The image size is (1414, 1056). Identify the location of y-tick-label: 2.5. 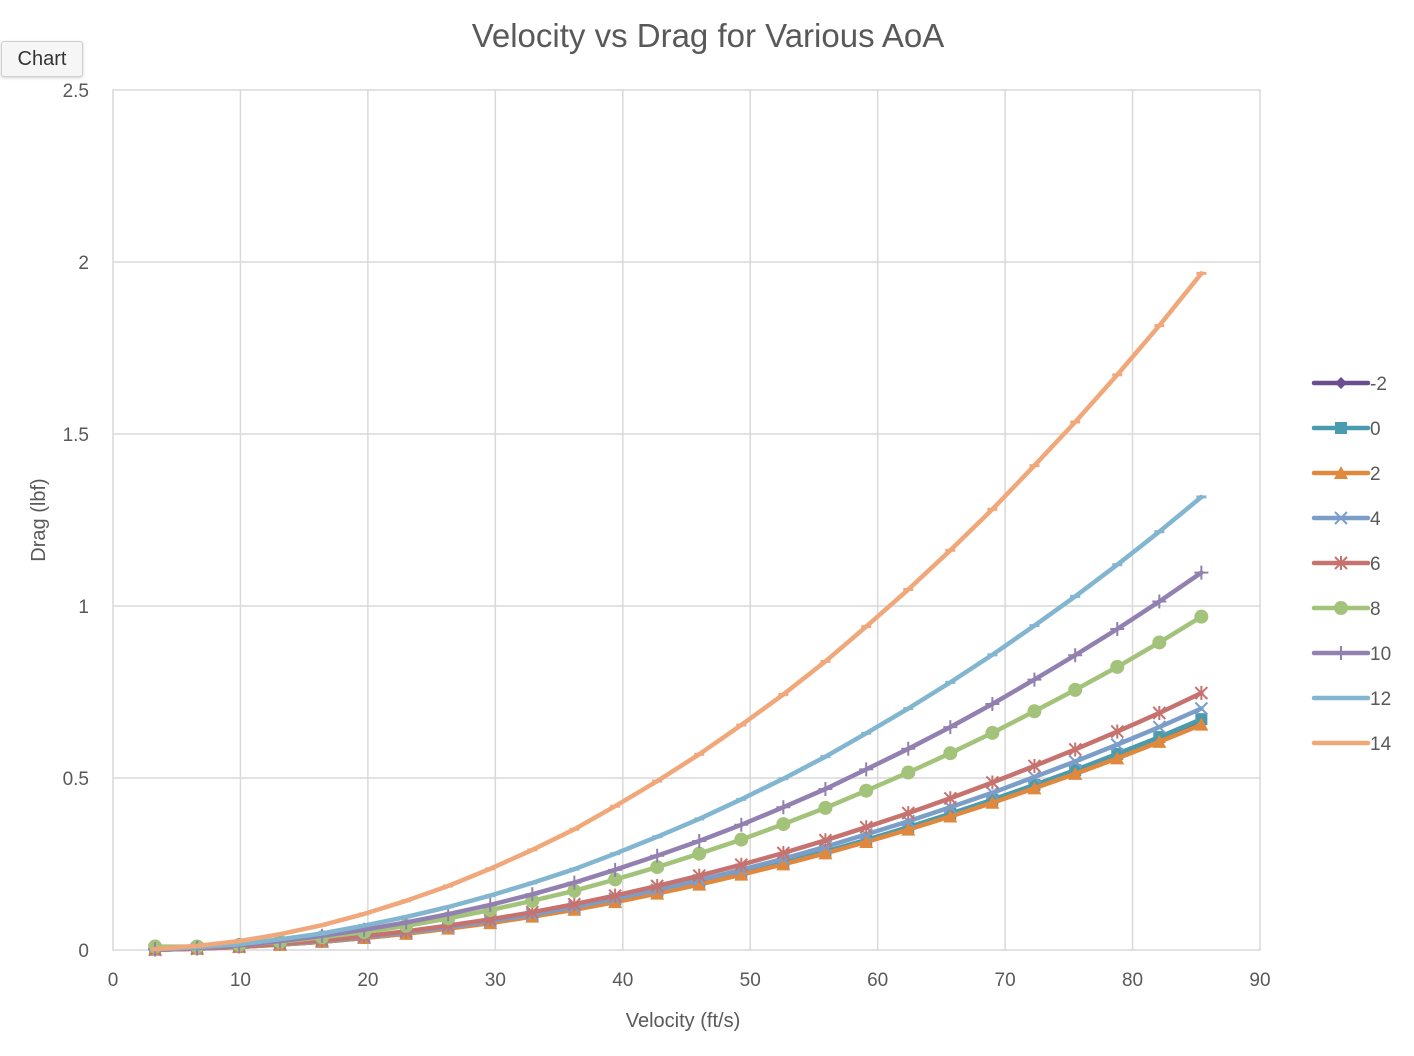
(76, 91).